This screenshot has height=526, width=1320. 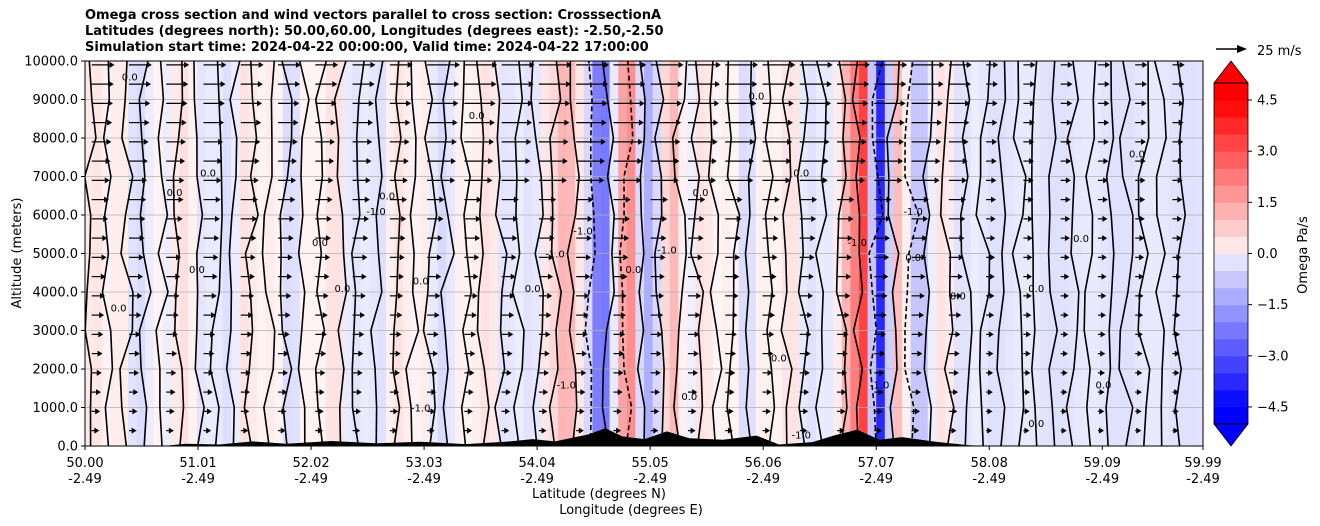 What do you see at coordinates (1102, 463) in the screenshot?
I see `x-tick-label-lat: 59.09` at bounding box center [1102, 463].